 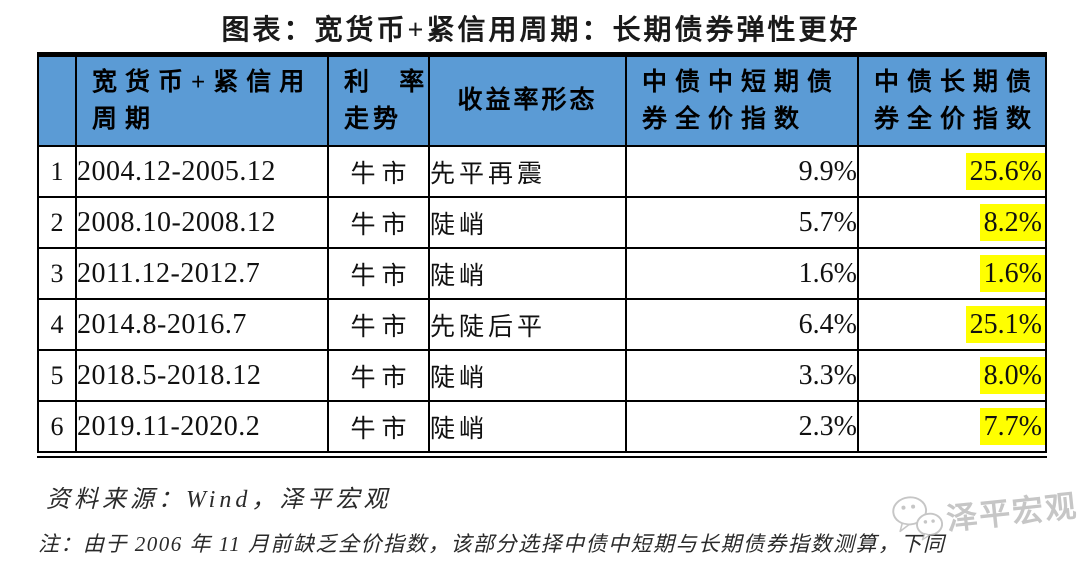 I want to click on table-row: 4 2014.8-2016.7 牛市 先陡后平 6.4% 25.1%, so click(x=542, y=324).